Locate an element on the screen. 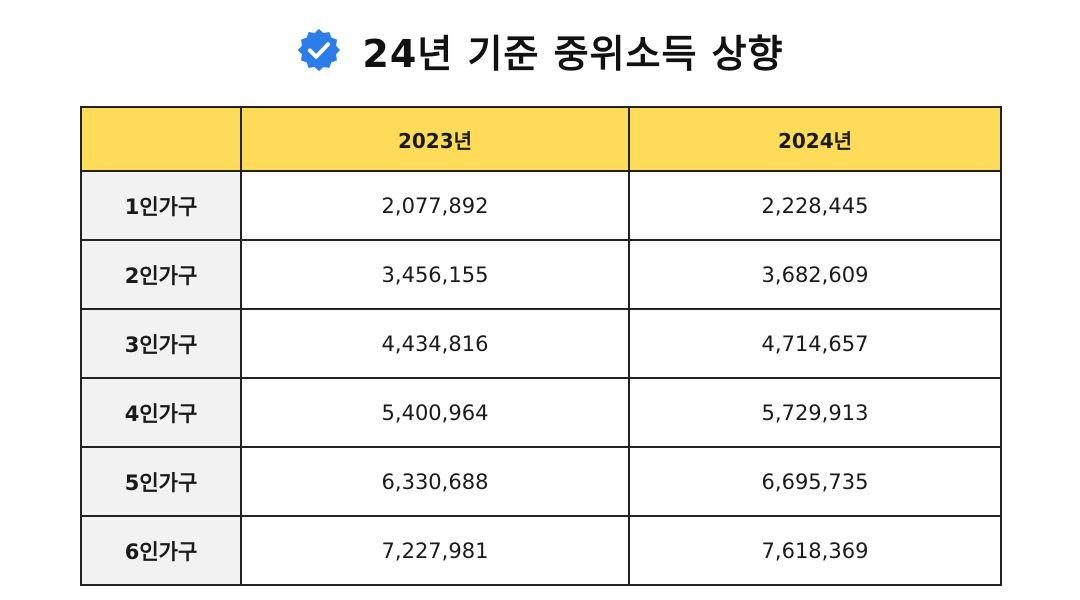 The width and height of the screenshot is (1080, 600). verified-check-badge-icon is located at coordinates (319, 50).